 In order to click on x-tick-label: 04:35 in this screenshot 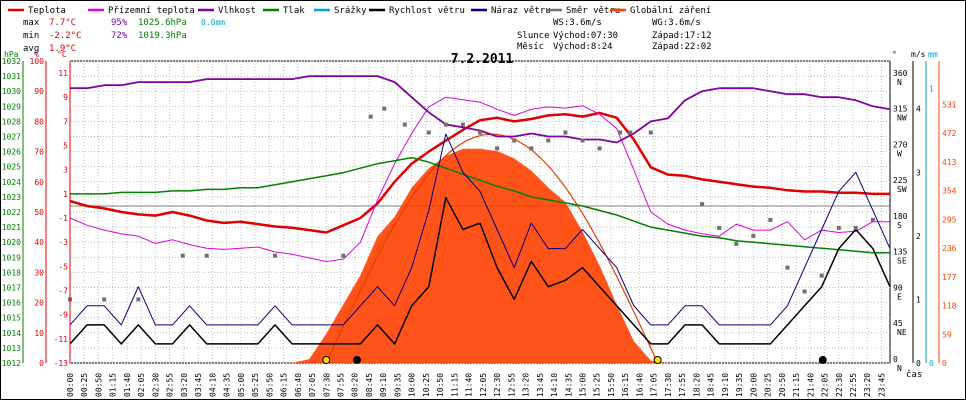, I will do `click(227, 385)`.